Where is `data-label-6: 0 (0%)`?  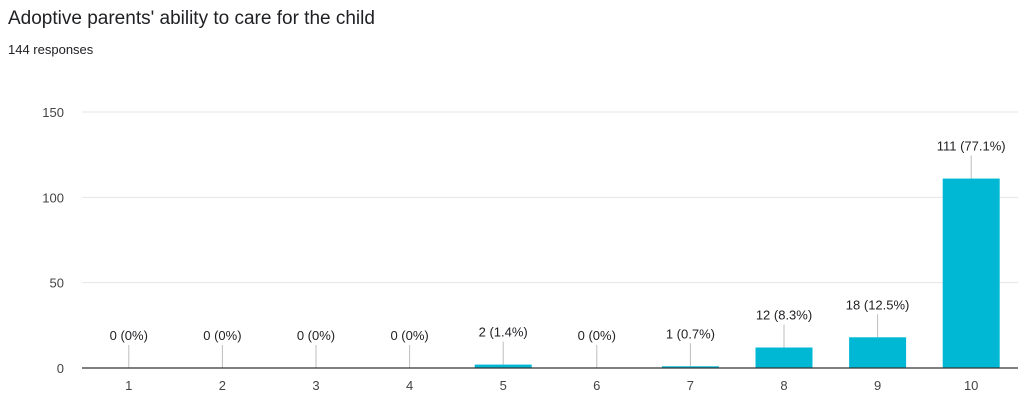 data-label-6: 0 (0%) is located at coordinates (597, 335).